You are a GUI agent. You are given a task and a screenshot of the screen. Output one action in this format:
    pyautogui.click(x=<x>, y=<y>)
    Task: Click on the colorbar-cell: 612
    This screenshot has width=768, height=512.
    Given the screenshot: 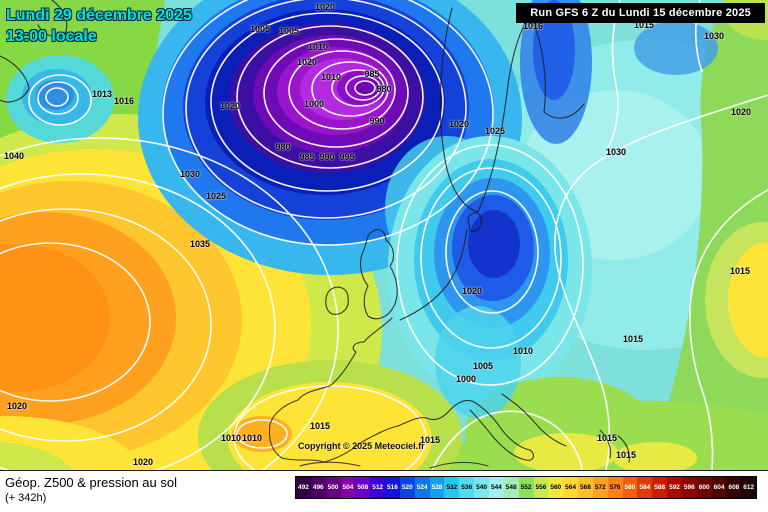 What is the action you would take?
    pyautogui.click(x=749, y=487)
    